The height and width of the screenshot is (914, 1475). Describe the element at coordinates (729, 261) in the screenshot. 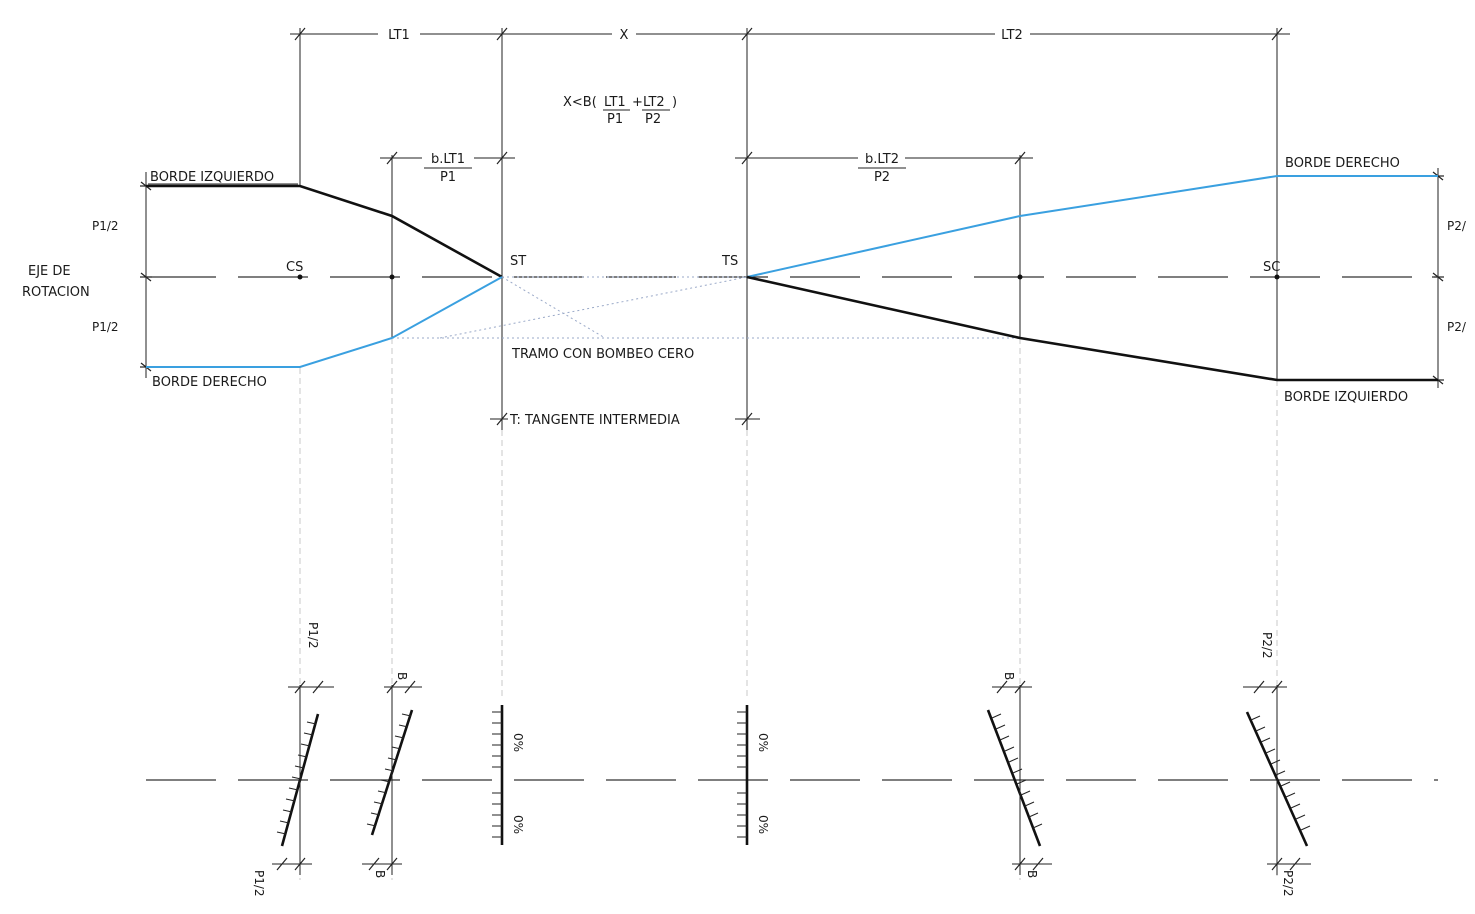

I see `ts-label: TS` at that location.